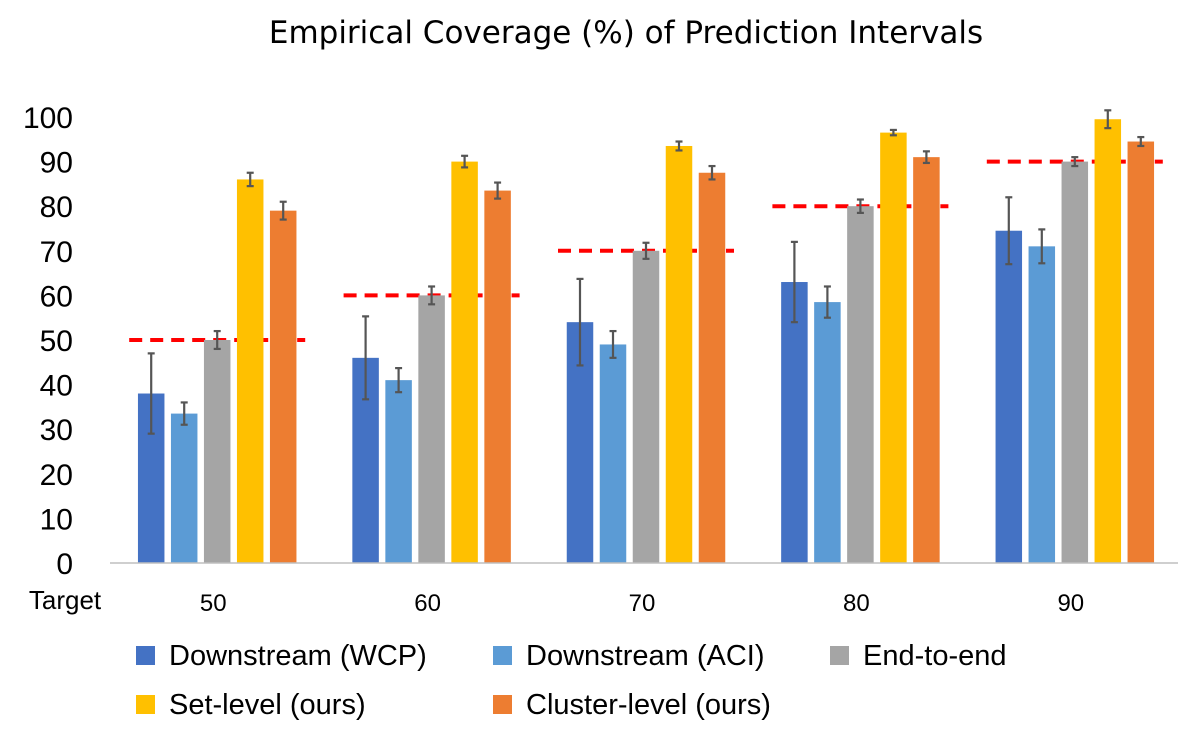 The height and width of the screenshot is (743, 1196). What do you see at coordinates (213, 603) in the screenshot?
I see `x-tick-label: 50` at bounding box center [213, 603].